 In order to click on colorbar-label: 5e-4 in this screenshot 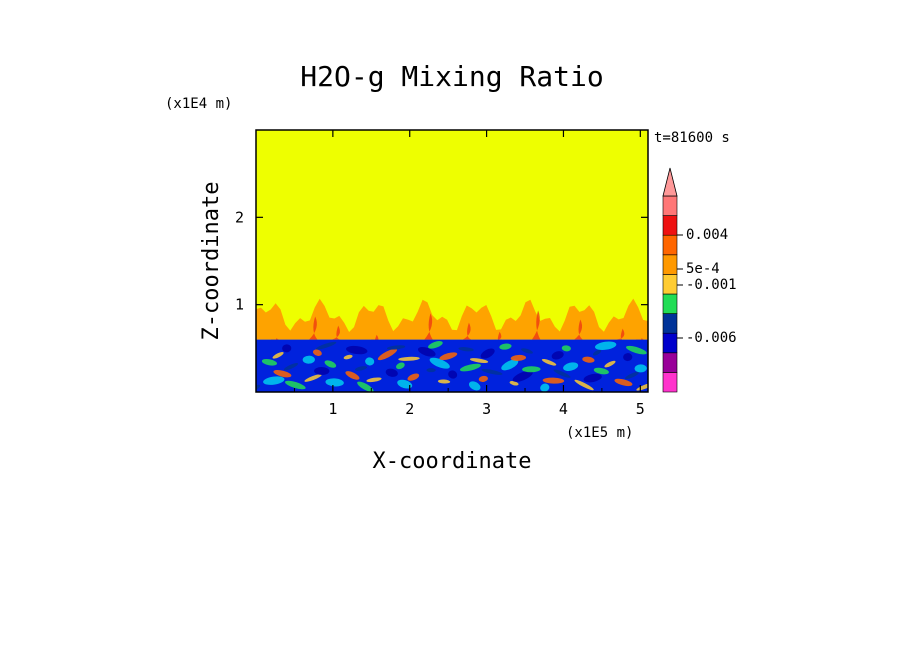, I will do `click(703, 269)`.